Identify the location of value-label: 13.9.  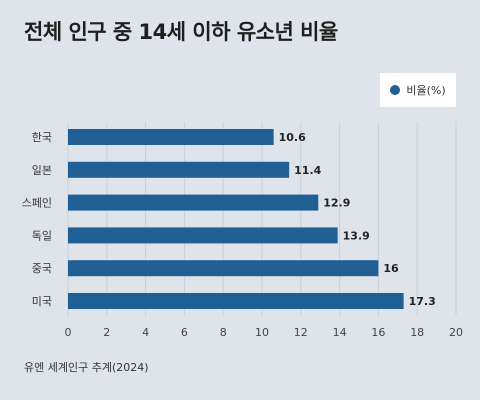
(356, 235).